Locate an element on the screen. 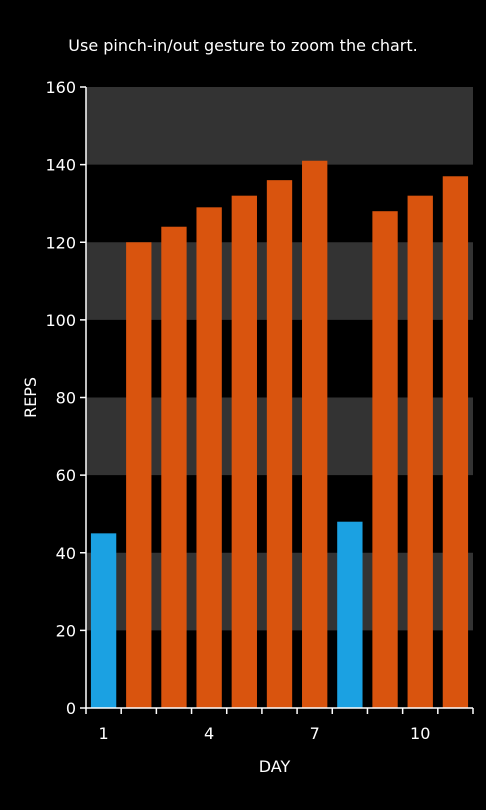 This screenshot has height=810, width=486. y-tick-label: 60 is located at coordinates (66, 475).